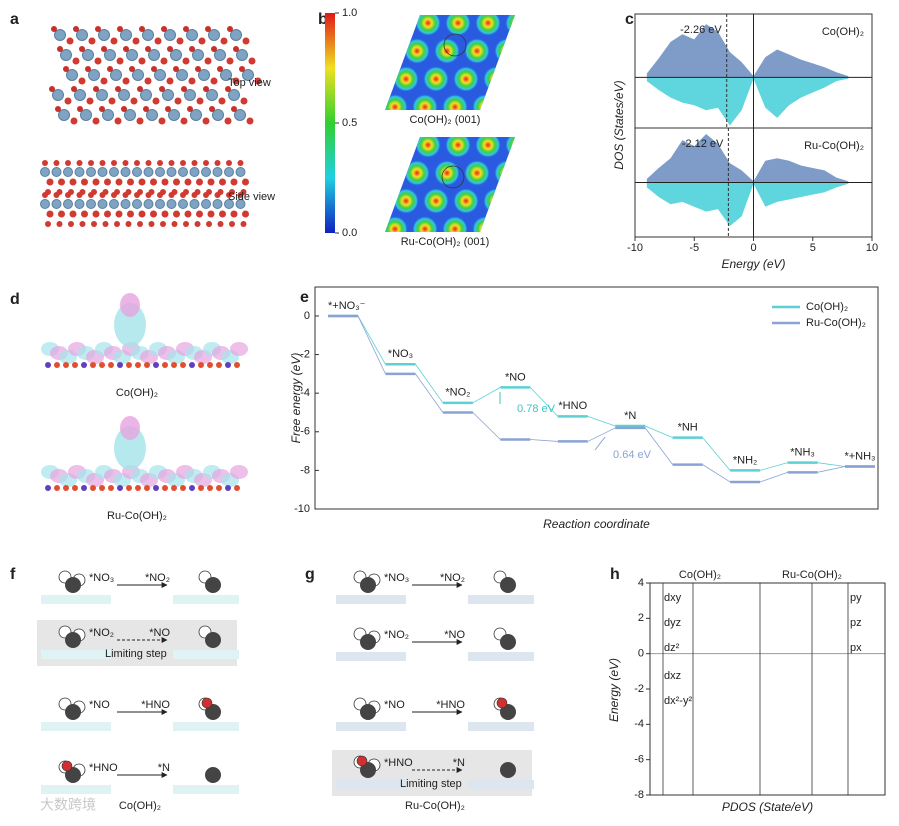  Describe the element at coordinates (396, 578) in the screenshot. I see `species: *NO₃` at that location.